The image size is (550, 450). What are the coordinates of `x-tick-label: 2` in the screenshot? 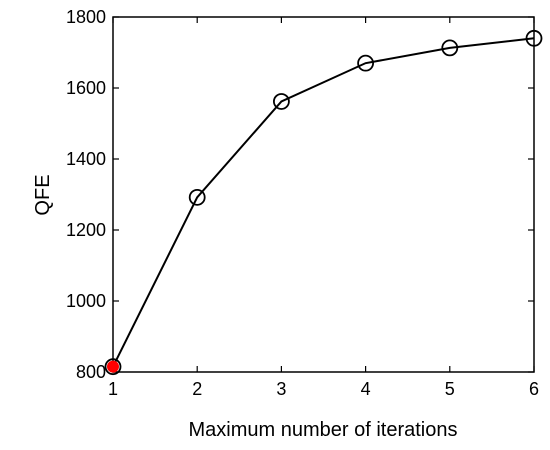 It's located at (197, 389).